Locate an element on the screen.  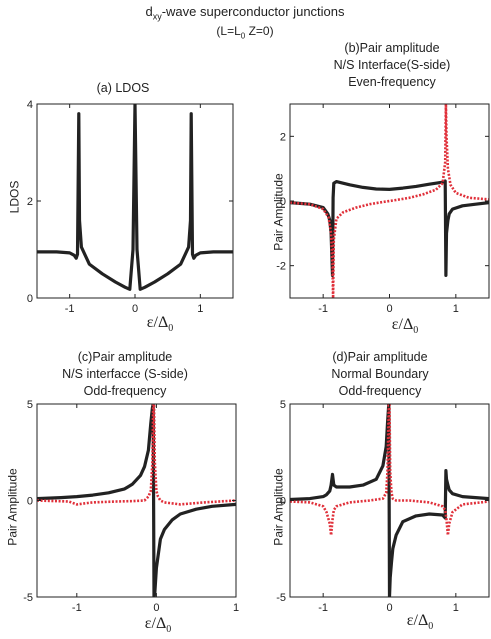
panel-d-ytick-label: -5 is located at coordinates (281, 598).